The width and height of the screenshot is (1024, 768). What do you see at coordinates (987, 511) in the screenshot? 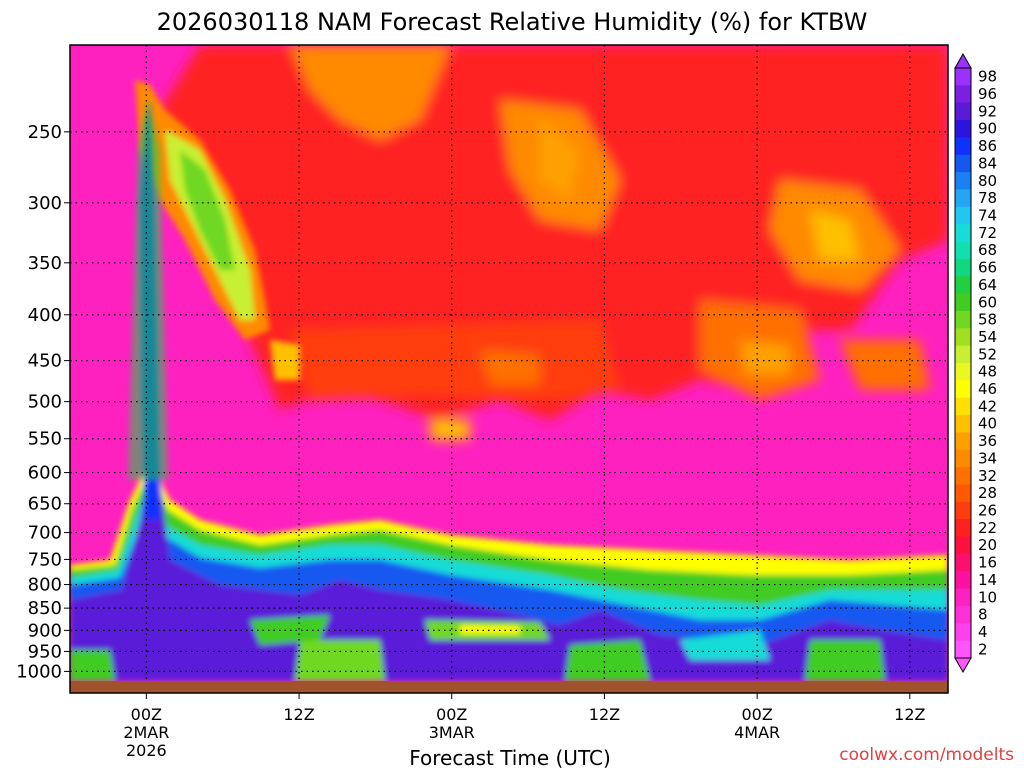
I see `colorbar-label: 26` at bounding box center [987, 511].